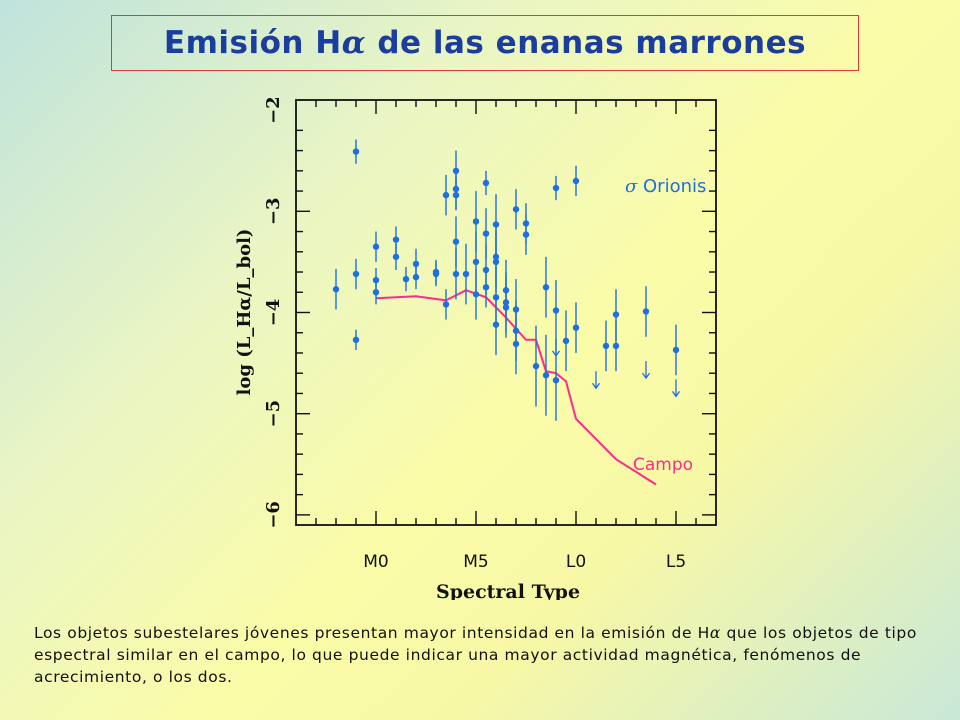 The width and height of the screenshot is (960, 720). I want to click on title-alpha: α, so click(354, 43).